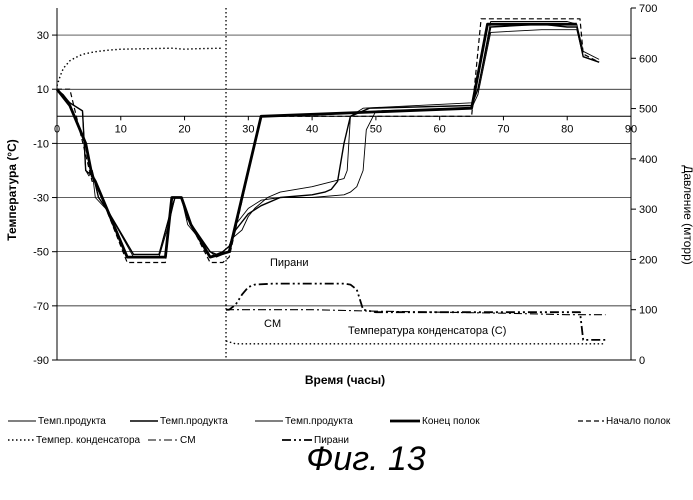  I want to click on y2-tick-label: 400, so click(648, 160).